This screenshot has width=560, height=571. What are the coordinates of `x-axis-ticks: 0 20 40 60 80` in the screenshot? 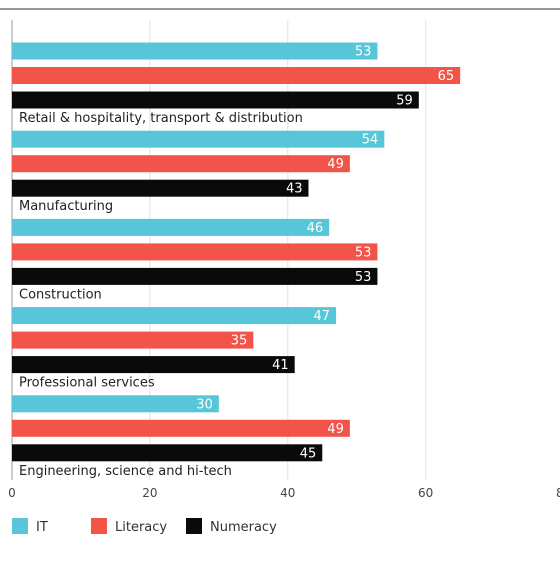 It's located at (284, 493).